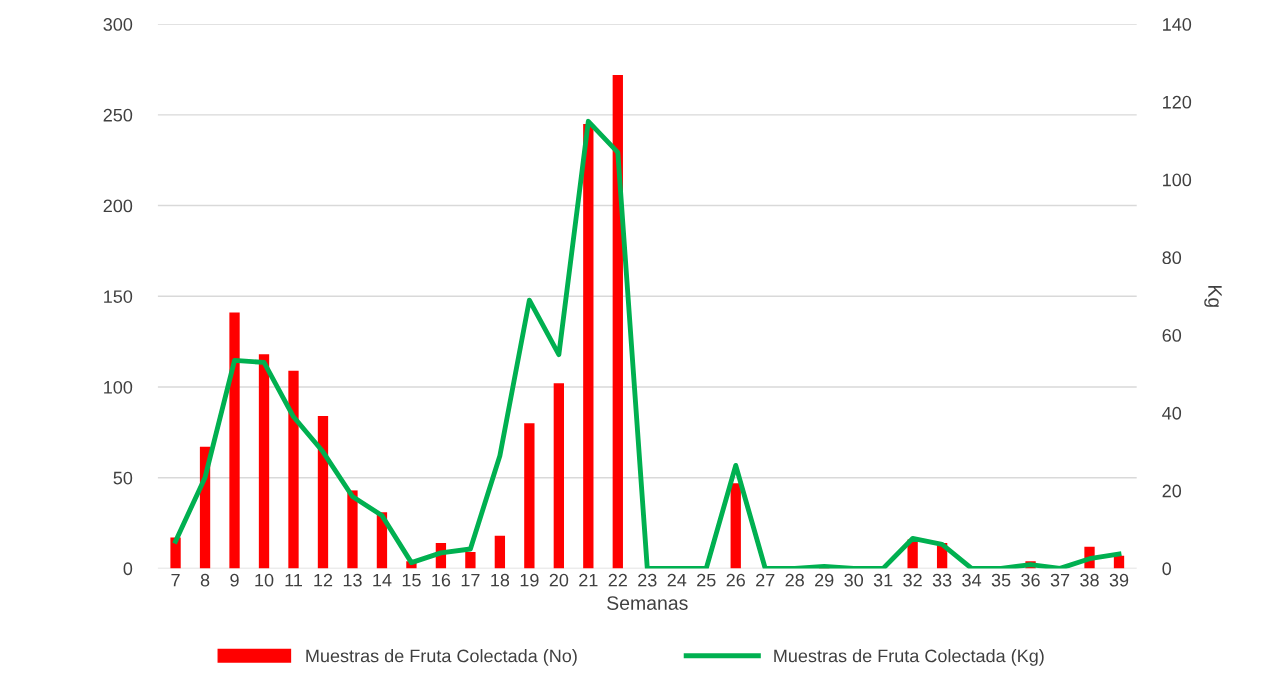  I want to click on x-tick-label: 8, so click(205, 580).